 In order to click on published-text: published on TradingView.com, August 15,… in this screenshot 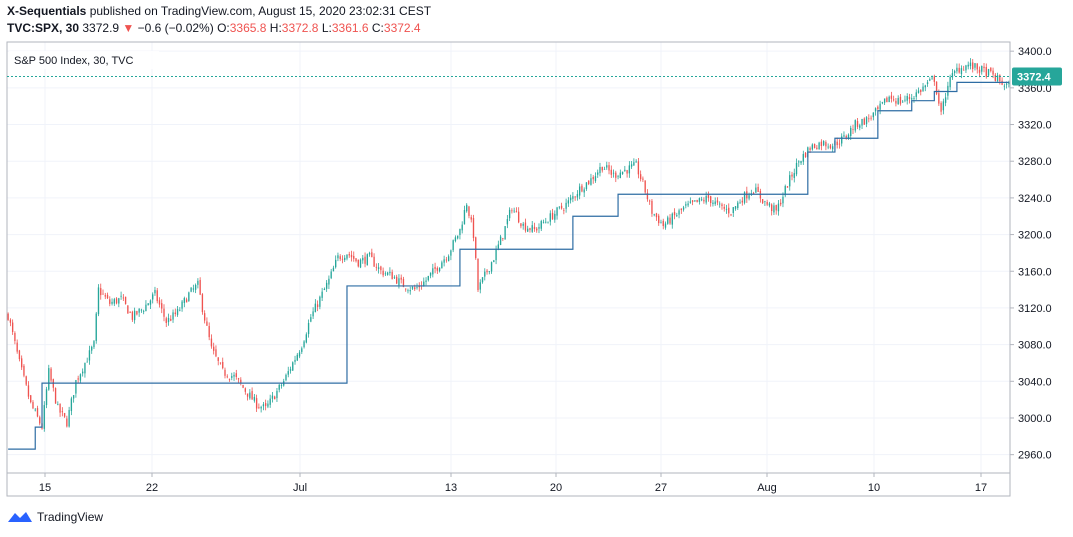, I will do `click(260, 11)`.